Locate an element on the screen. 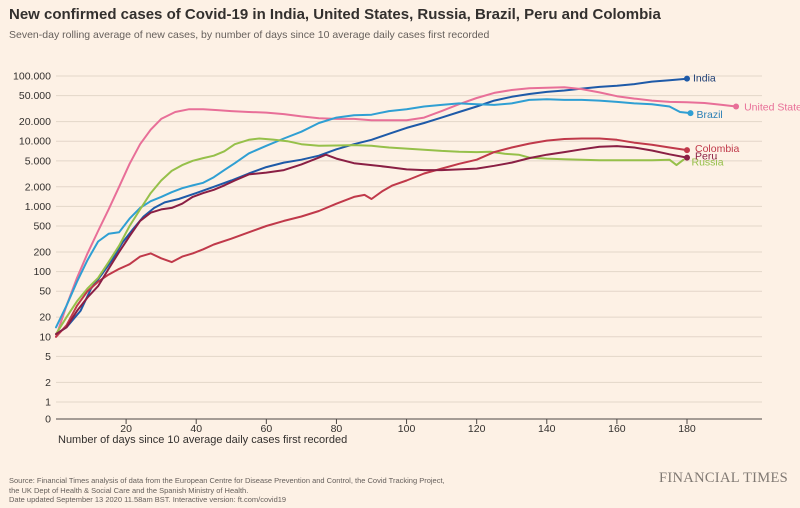  x-axis-ticks: 20 40 60 80 100 120 140 160 180 is located at coordinates (408, 427).